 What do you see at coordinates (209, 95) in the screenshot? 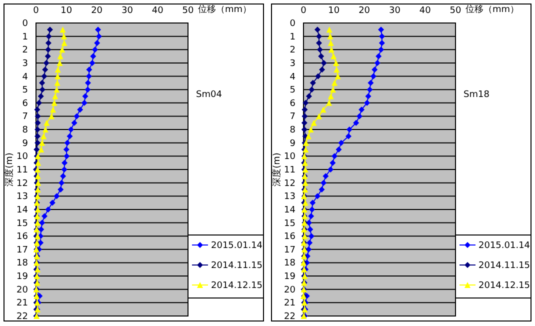
I see `text: Sm04` at bounding box center [209, 95].